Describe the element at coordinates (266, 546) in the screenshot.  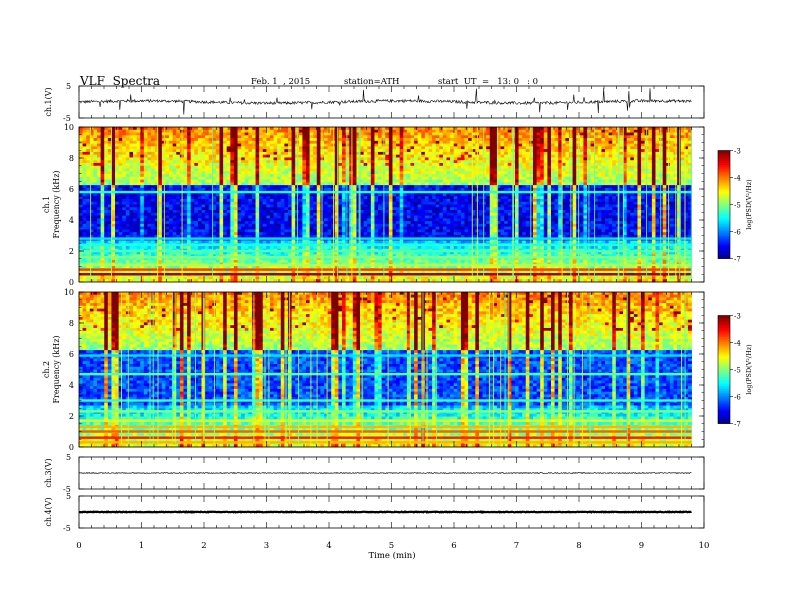
I see `xtick-label: 3` at that location.